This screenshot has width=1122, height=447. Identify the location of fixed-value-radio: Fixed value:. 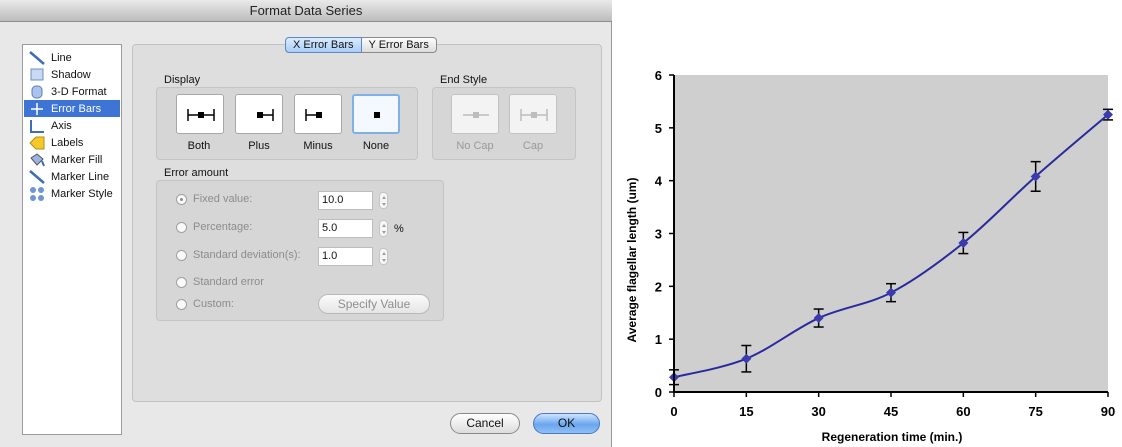
(214, 199).